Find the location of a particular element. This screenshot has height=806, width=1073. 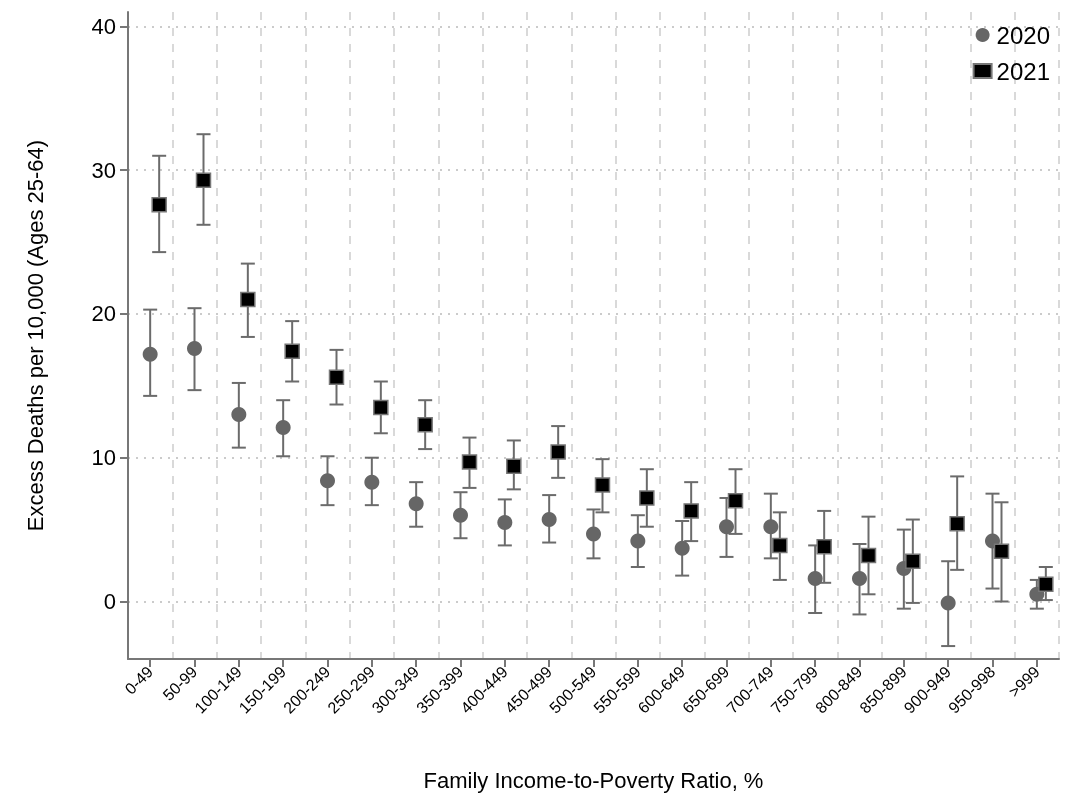

x-axis-title: Family Income-to-Poverty Ratio, % is located at coordinates (593, 780).